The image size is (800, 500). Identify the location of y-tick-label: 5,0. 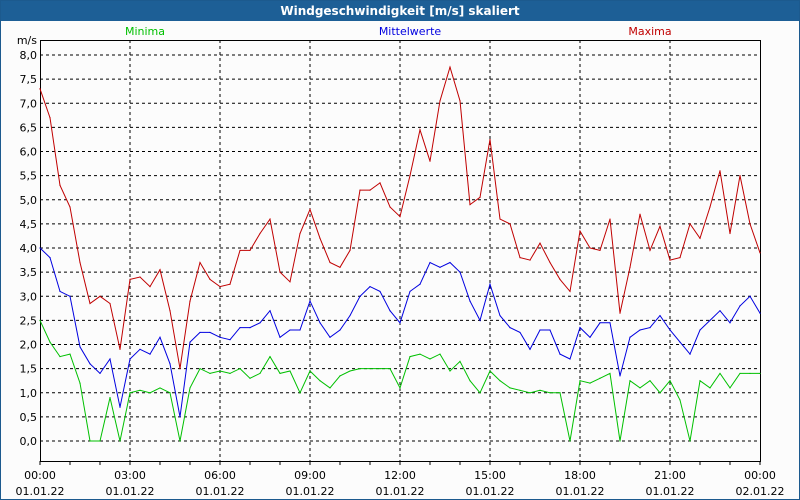
(29, 200).